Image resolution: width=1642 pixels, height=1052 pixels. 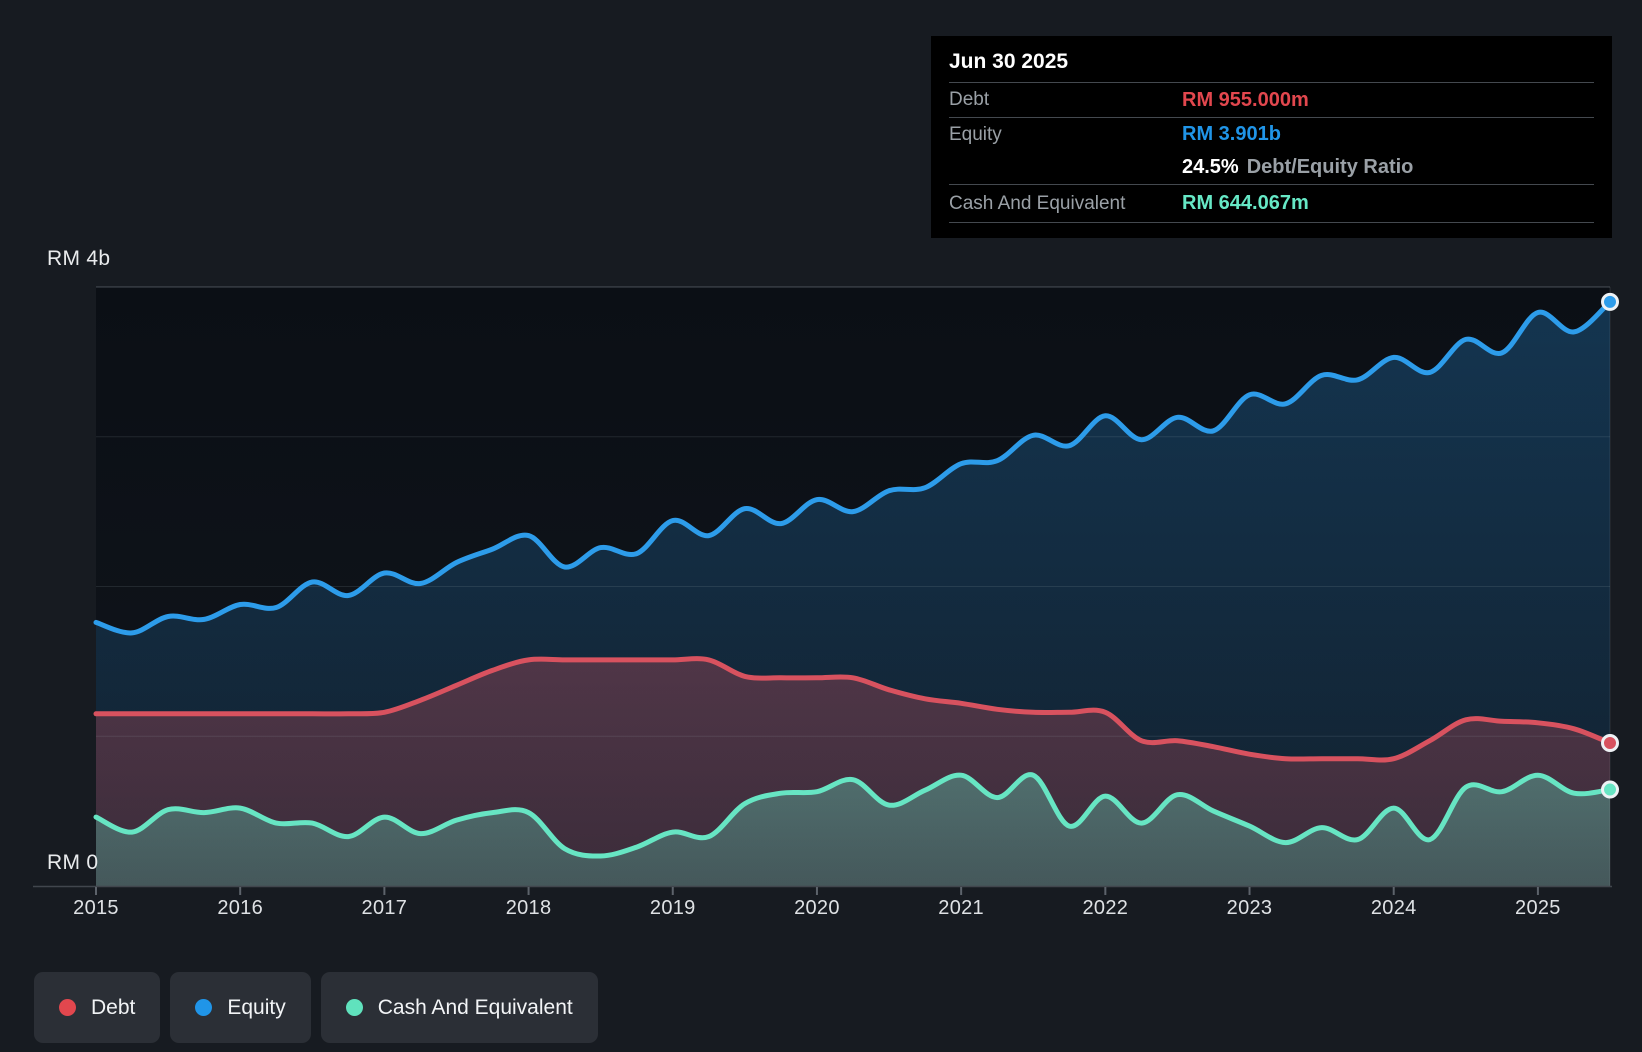 What do you see at coordinates (79, 258) in the screenshot?
I see `y-axis-label-top: RM 4b` at bounding box center [79, 258].